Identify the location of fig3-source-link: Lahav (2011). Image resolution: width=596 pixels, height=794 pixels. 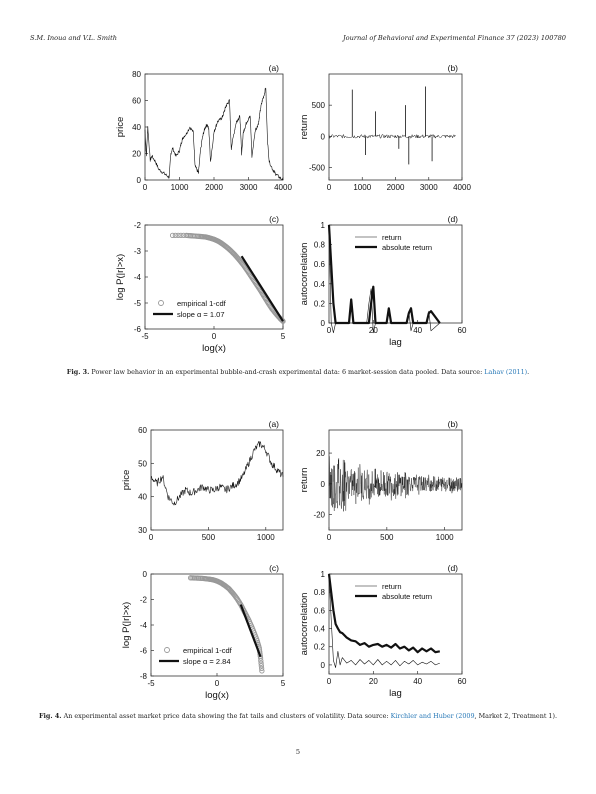
(506, 372).